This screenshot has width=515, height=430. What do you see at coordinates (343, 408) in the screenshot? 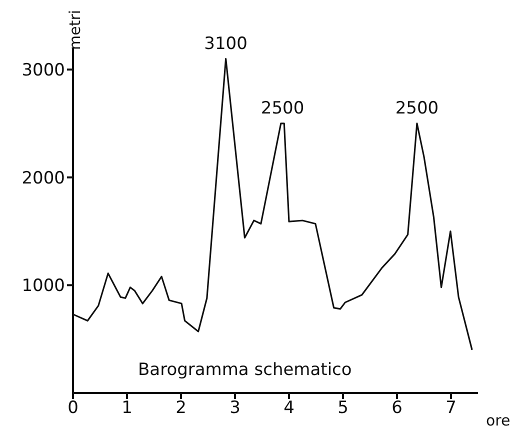
I see `x-tick-label: 5` at bounding box center [343, 408].